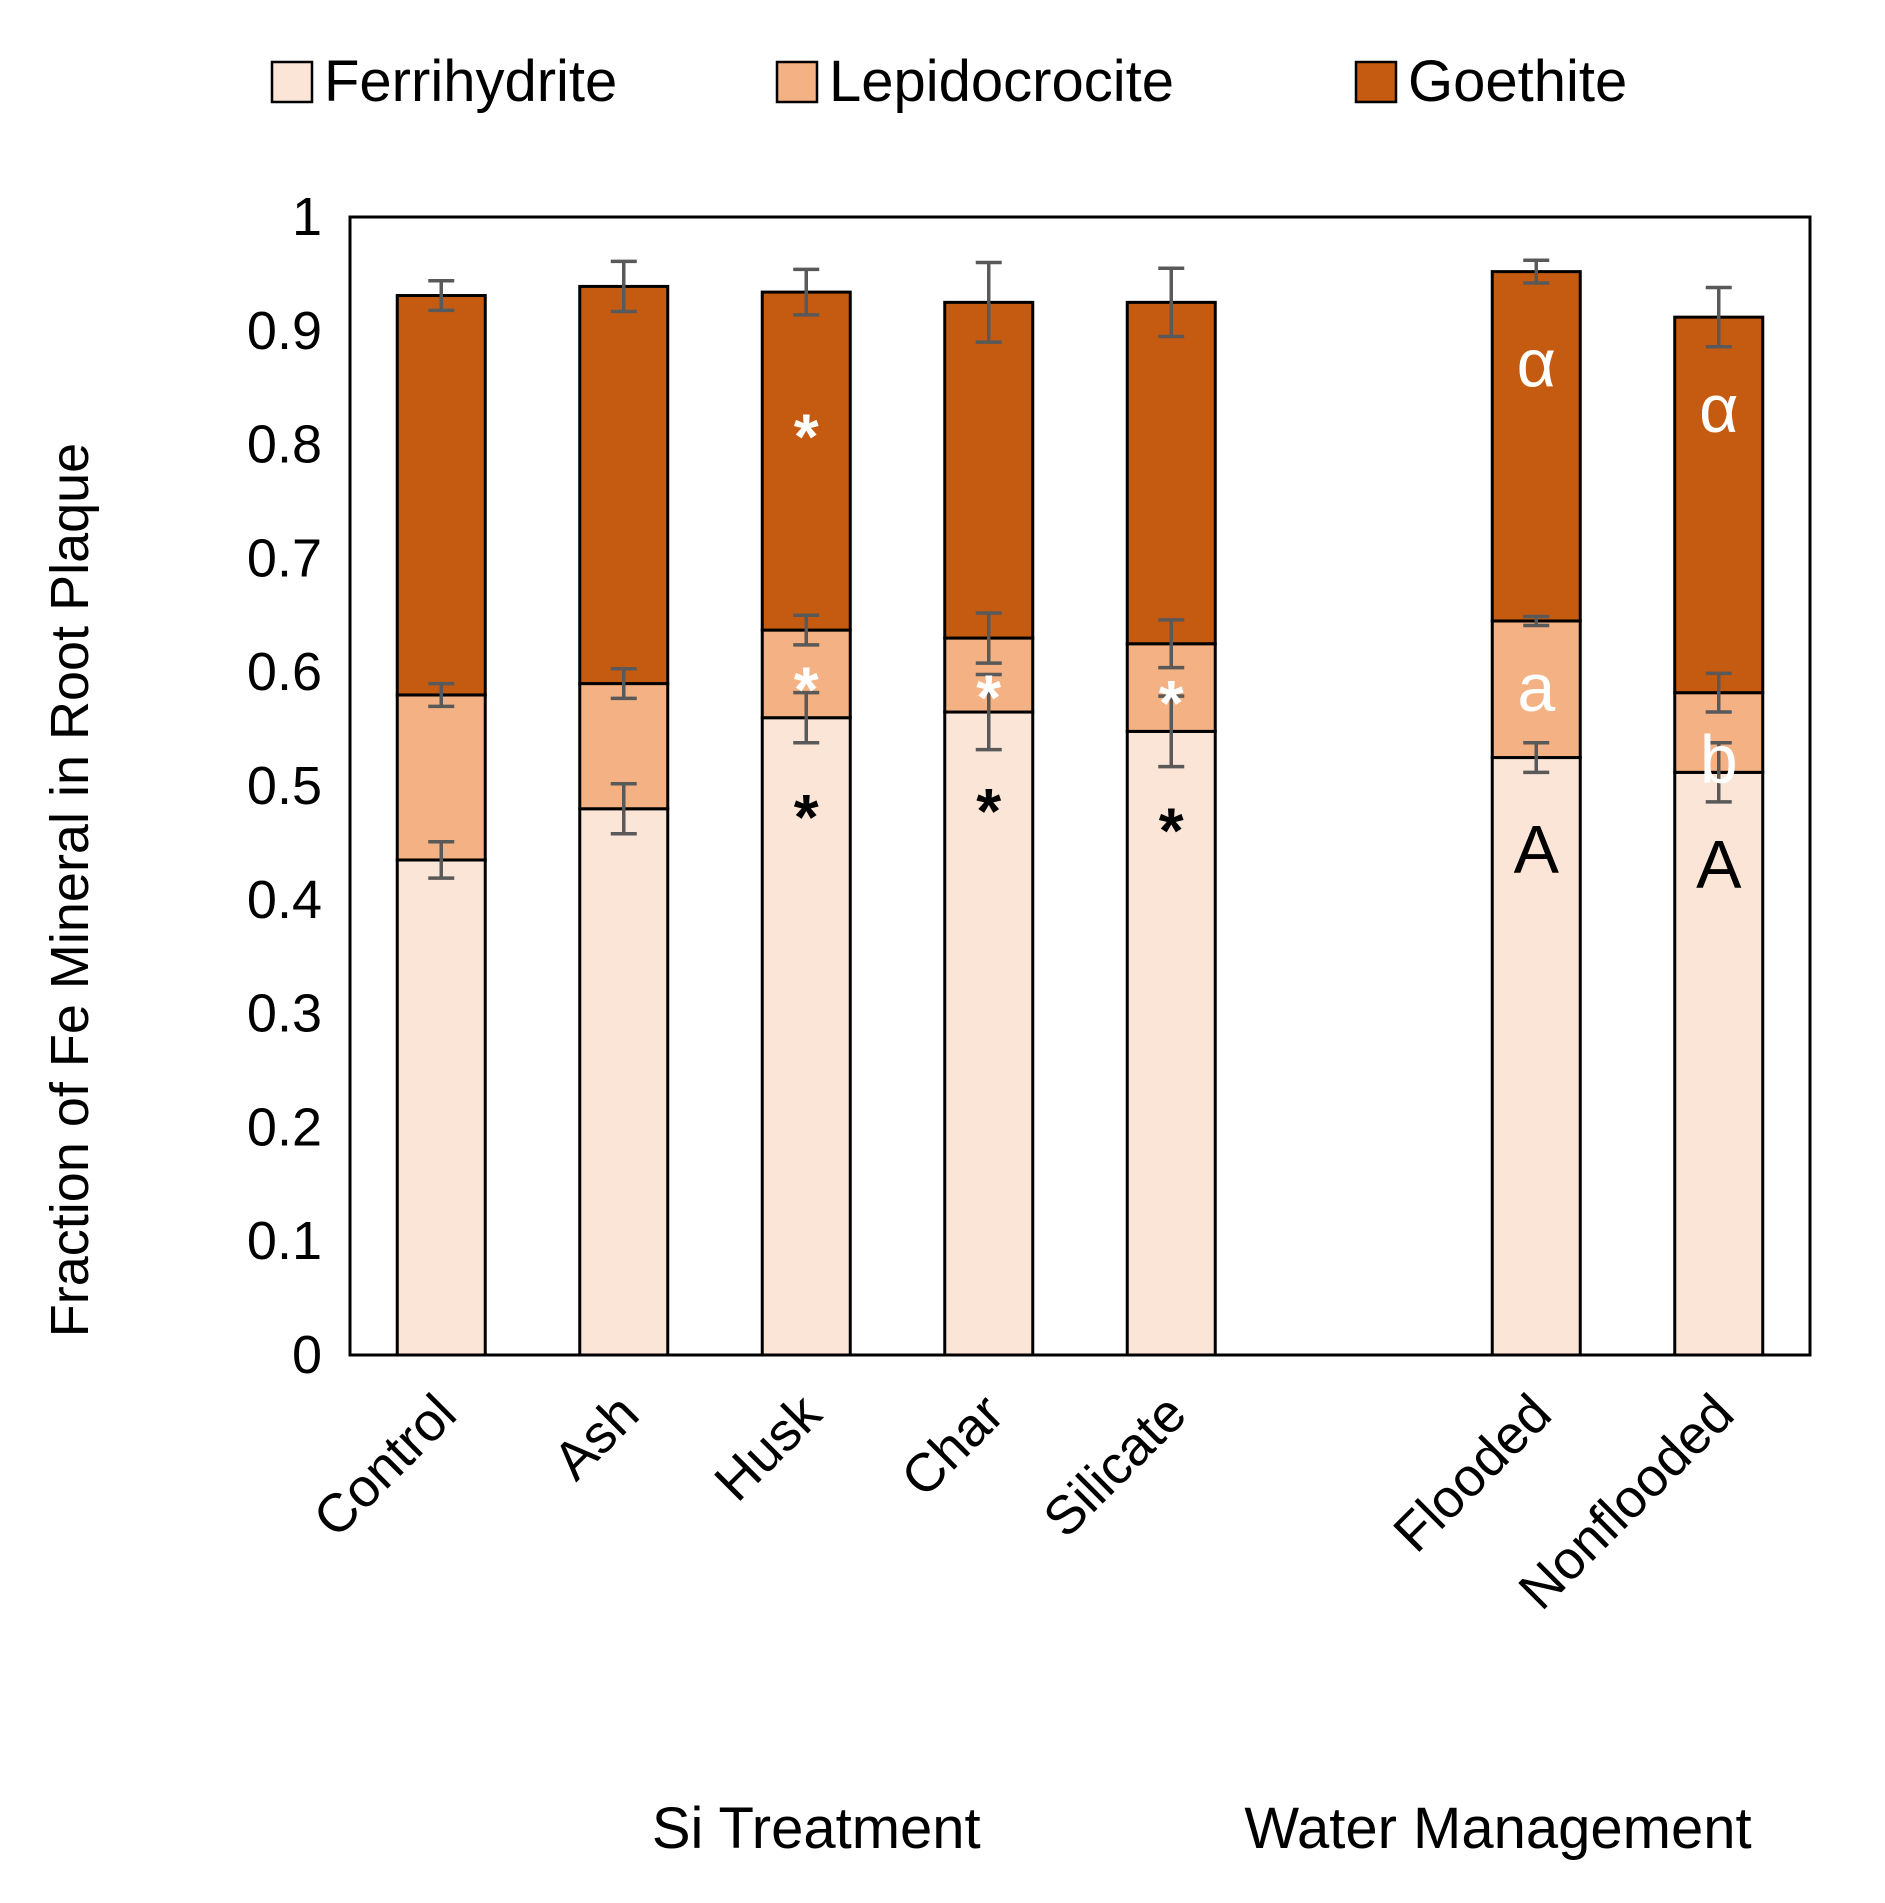 This screenshot has width=1885, height=1903. I want to click on error-bar-flooded-goethite, so click(1536, 271).